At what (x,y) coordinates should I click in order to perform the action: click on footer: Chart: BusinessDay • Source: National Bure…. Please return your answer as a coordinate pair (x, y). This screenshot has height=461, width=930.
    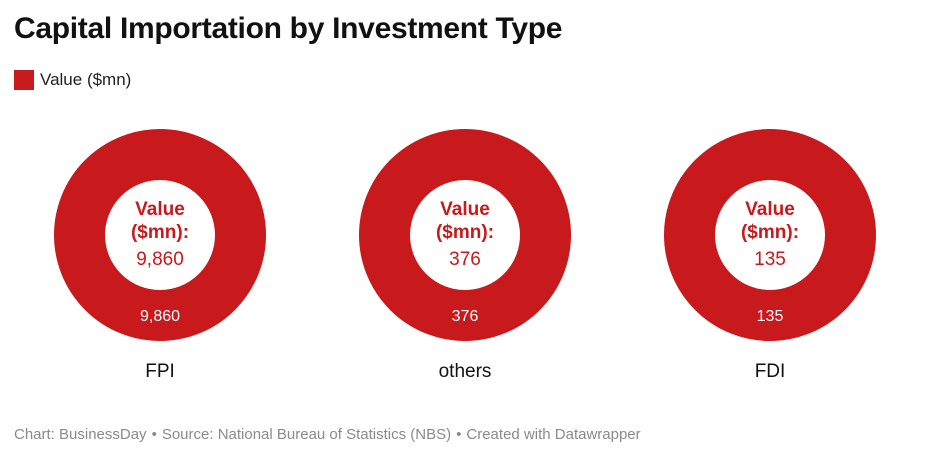
    Looking at the image, I should click on (327, 434).